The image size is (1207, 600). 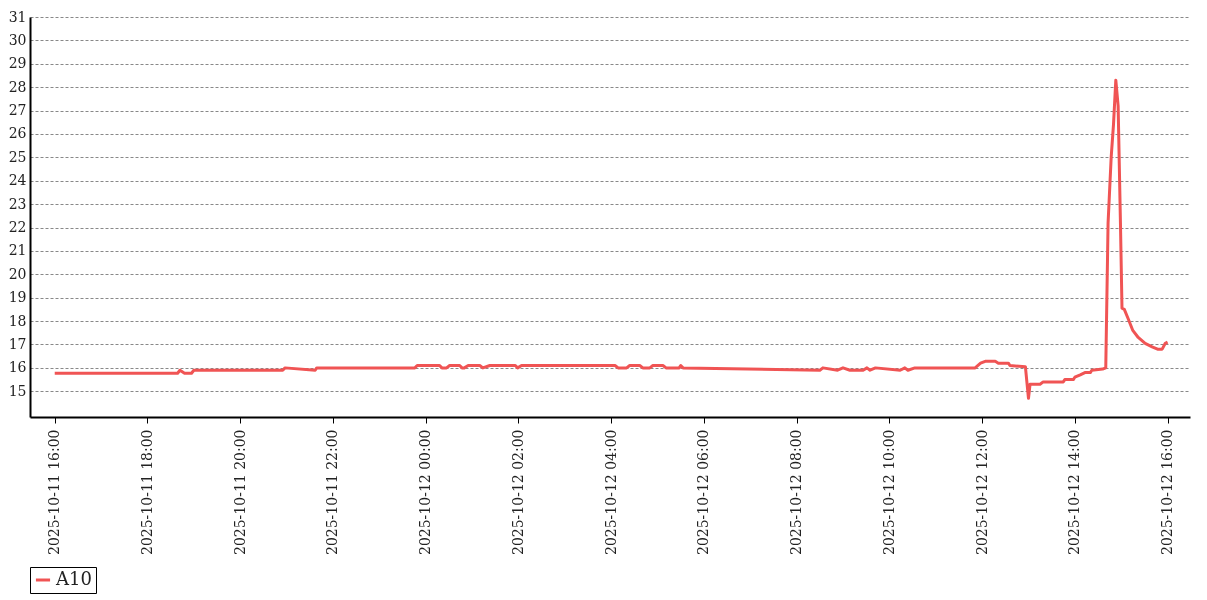 What do you see at coordinates (17, 39) in the screenshot?
I see `y-tick-label: 30` at bounding box center [17, 39].